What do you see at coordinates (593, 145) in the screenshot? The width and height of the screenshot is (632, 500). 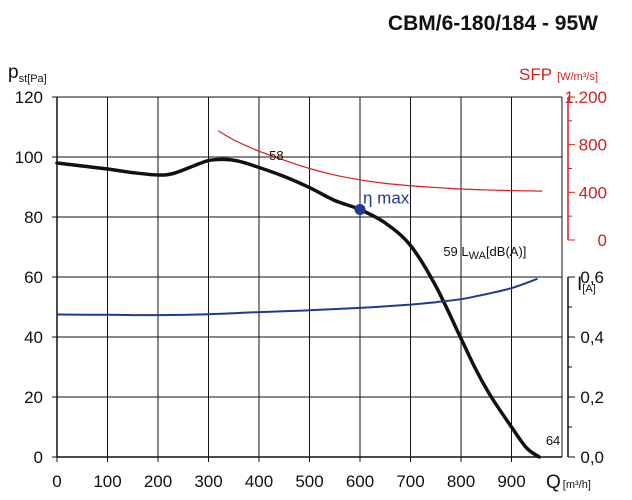 I see `sfp-tick-label: 800` at bounding box center [593, 145].